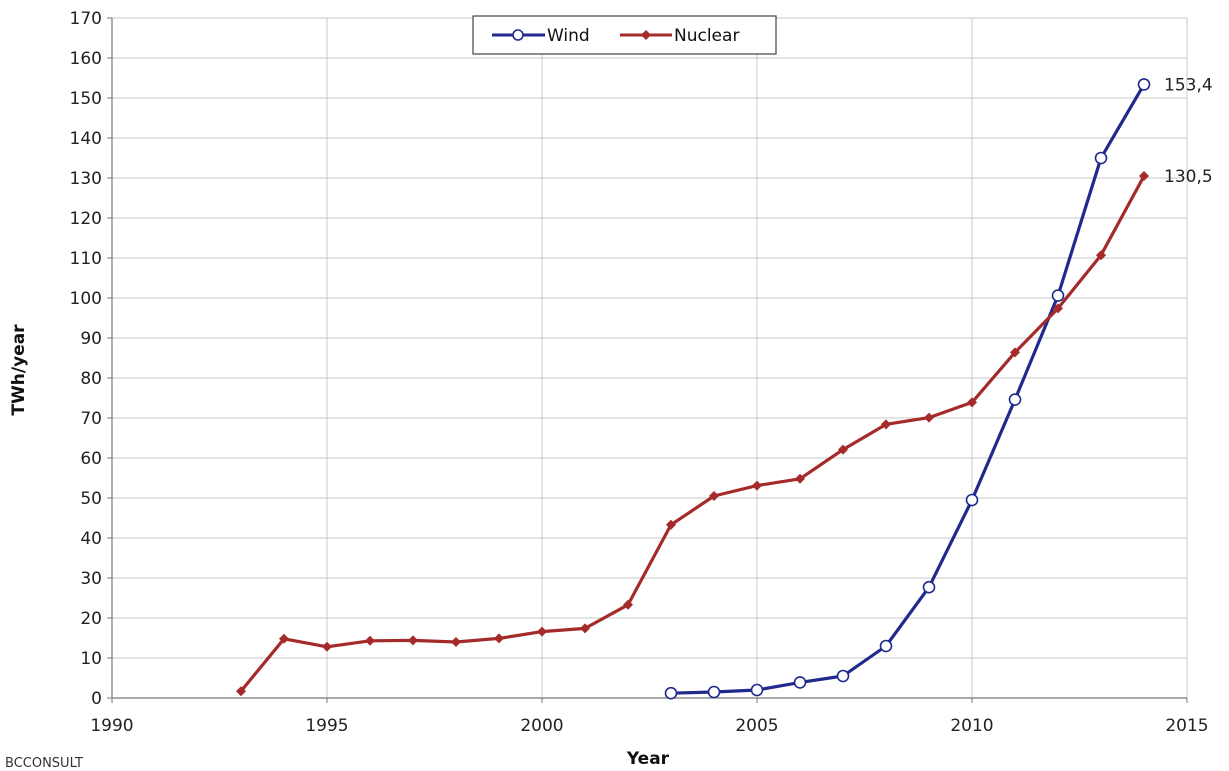 This screenshot has height=771, width=1229. I want to click on legend-wind-marker, so click(518, 35).